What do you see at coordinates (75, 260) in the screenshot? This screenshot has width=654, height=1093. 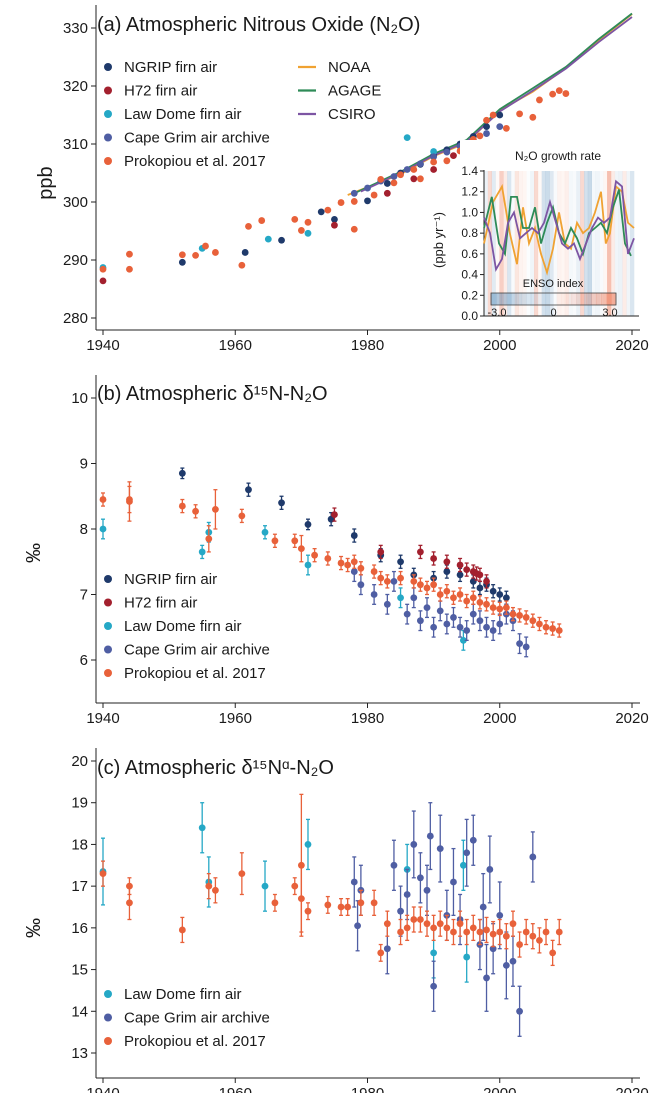 I see `y-tick-label: 290` at bounding box center [75, 260].